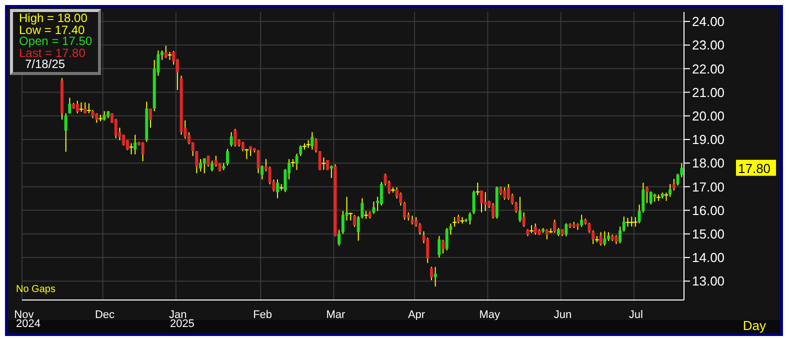 Image resolution: width=791 pixels, height=339 pixels. What do you see at coordinates (262, 315) in the screenshot?
I see `x-tick-label: Feb` at bounding box center [262, 315].